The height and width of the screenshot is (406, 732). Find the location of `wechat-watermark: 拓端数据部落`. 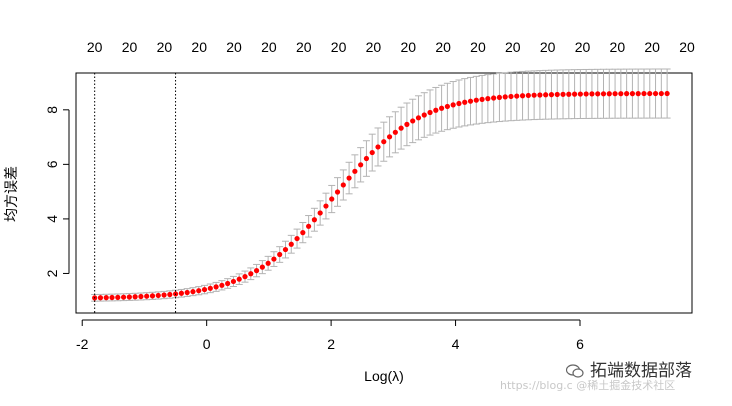

wechat-watermark: 拓端数据部落 is located at coordinates (629, 368).